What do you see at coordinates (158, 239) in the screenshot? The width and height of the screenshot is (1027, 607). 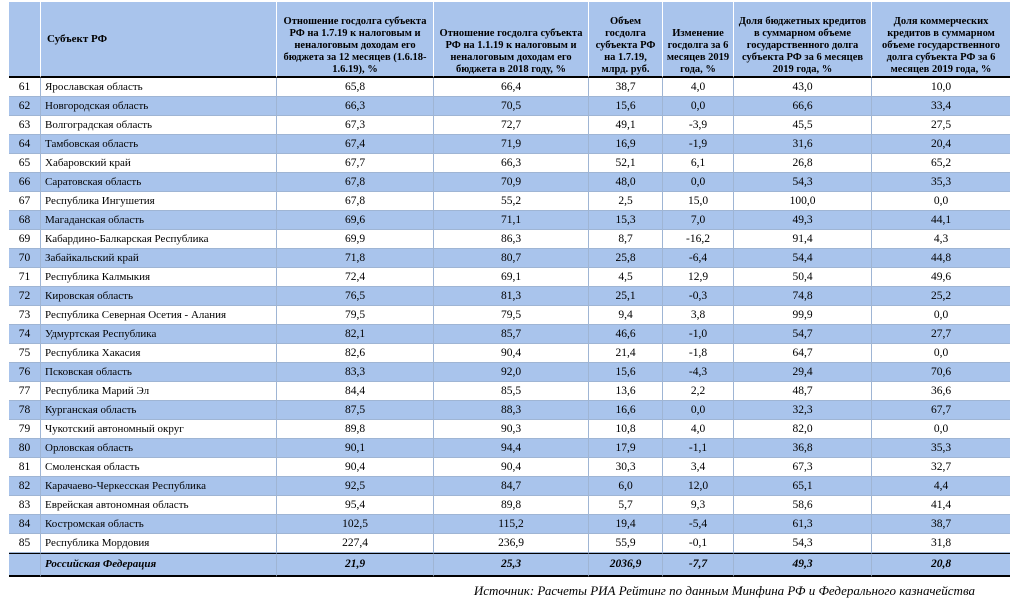 I see `row-subject: Кабардино-Балкарская Республика` at bounding box center [158, 239].